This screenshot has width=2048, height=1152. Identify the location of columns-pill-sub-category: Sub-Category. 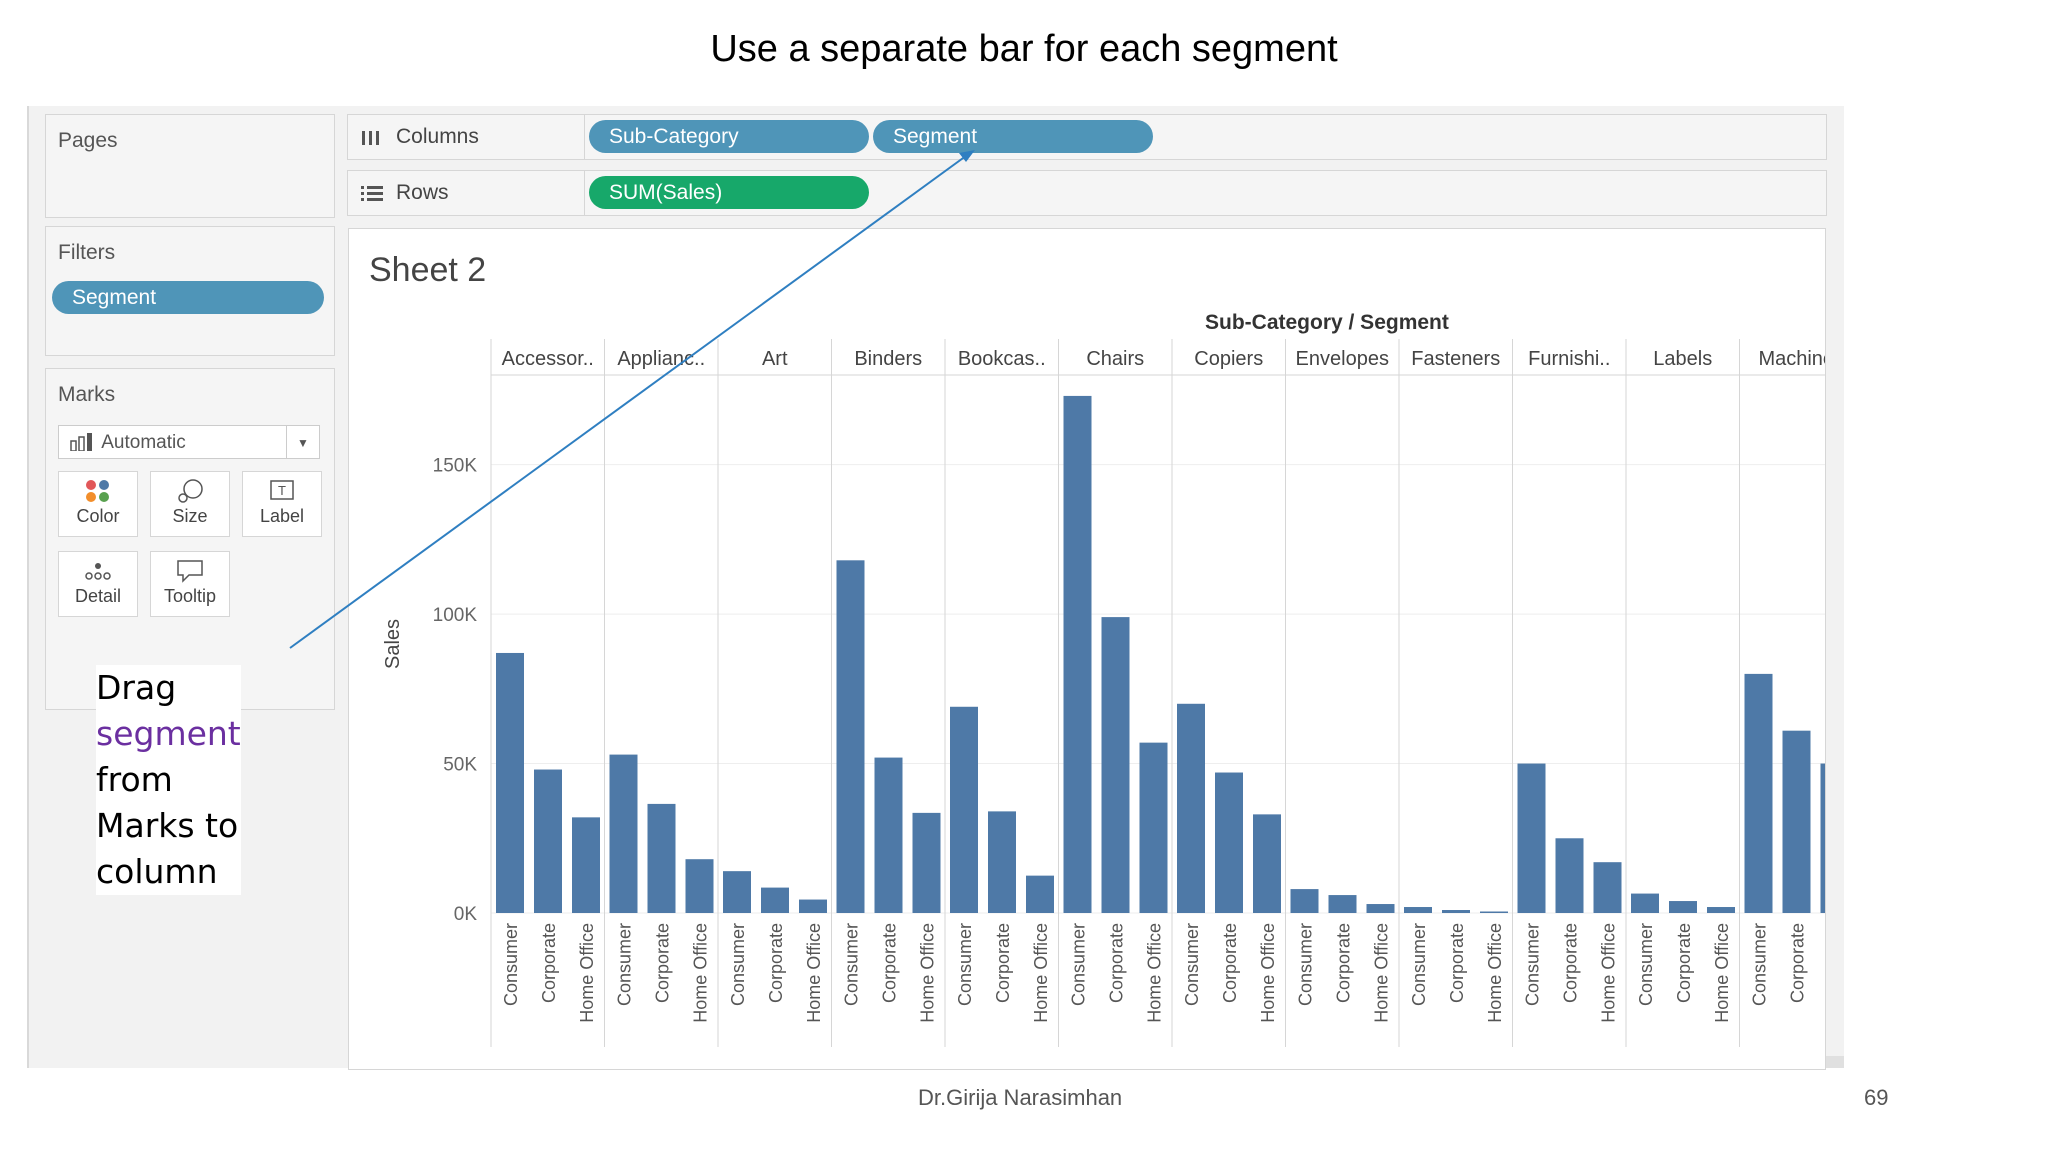
(729, 136).